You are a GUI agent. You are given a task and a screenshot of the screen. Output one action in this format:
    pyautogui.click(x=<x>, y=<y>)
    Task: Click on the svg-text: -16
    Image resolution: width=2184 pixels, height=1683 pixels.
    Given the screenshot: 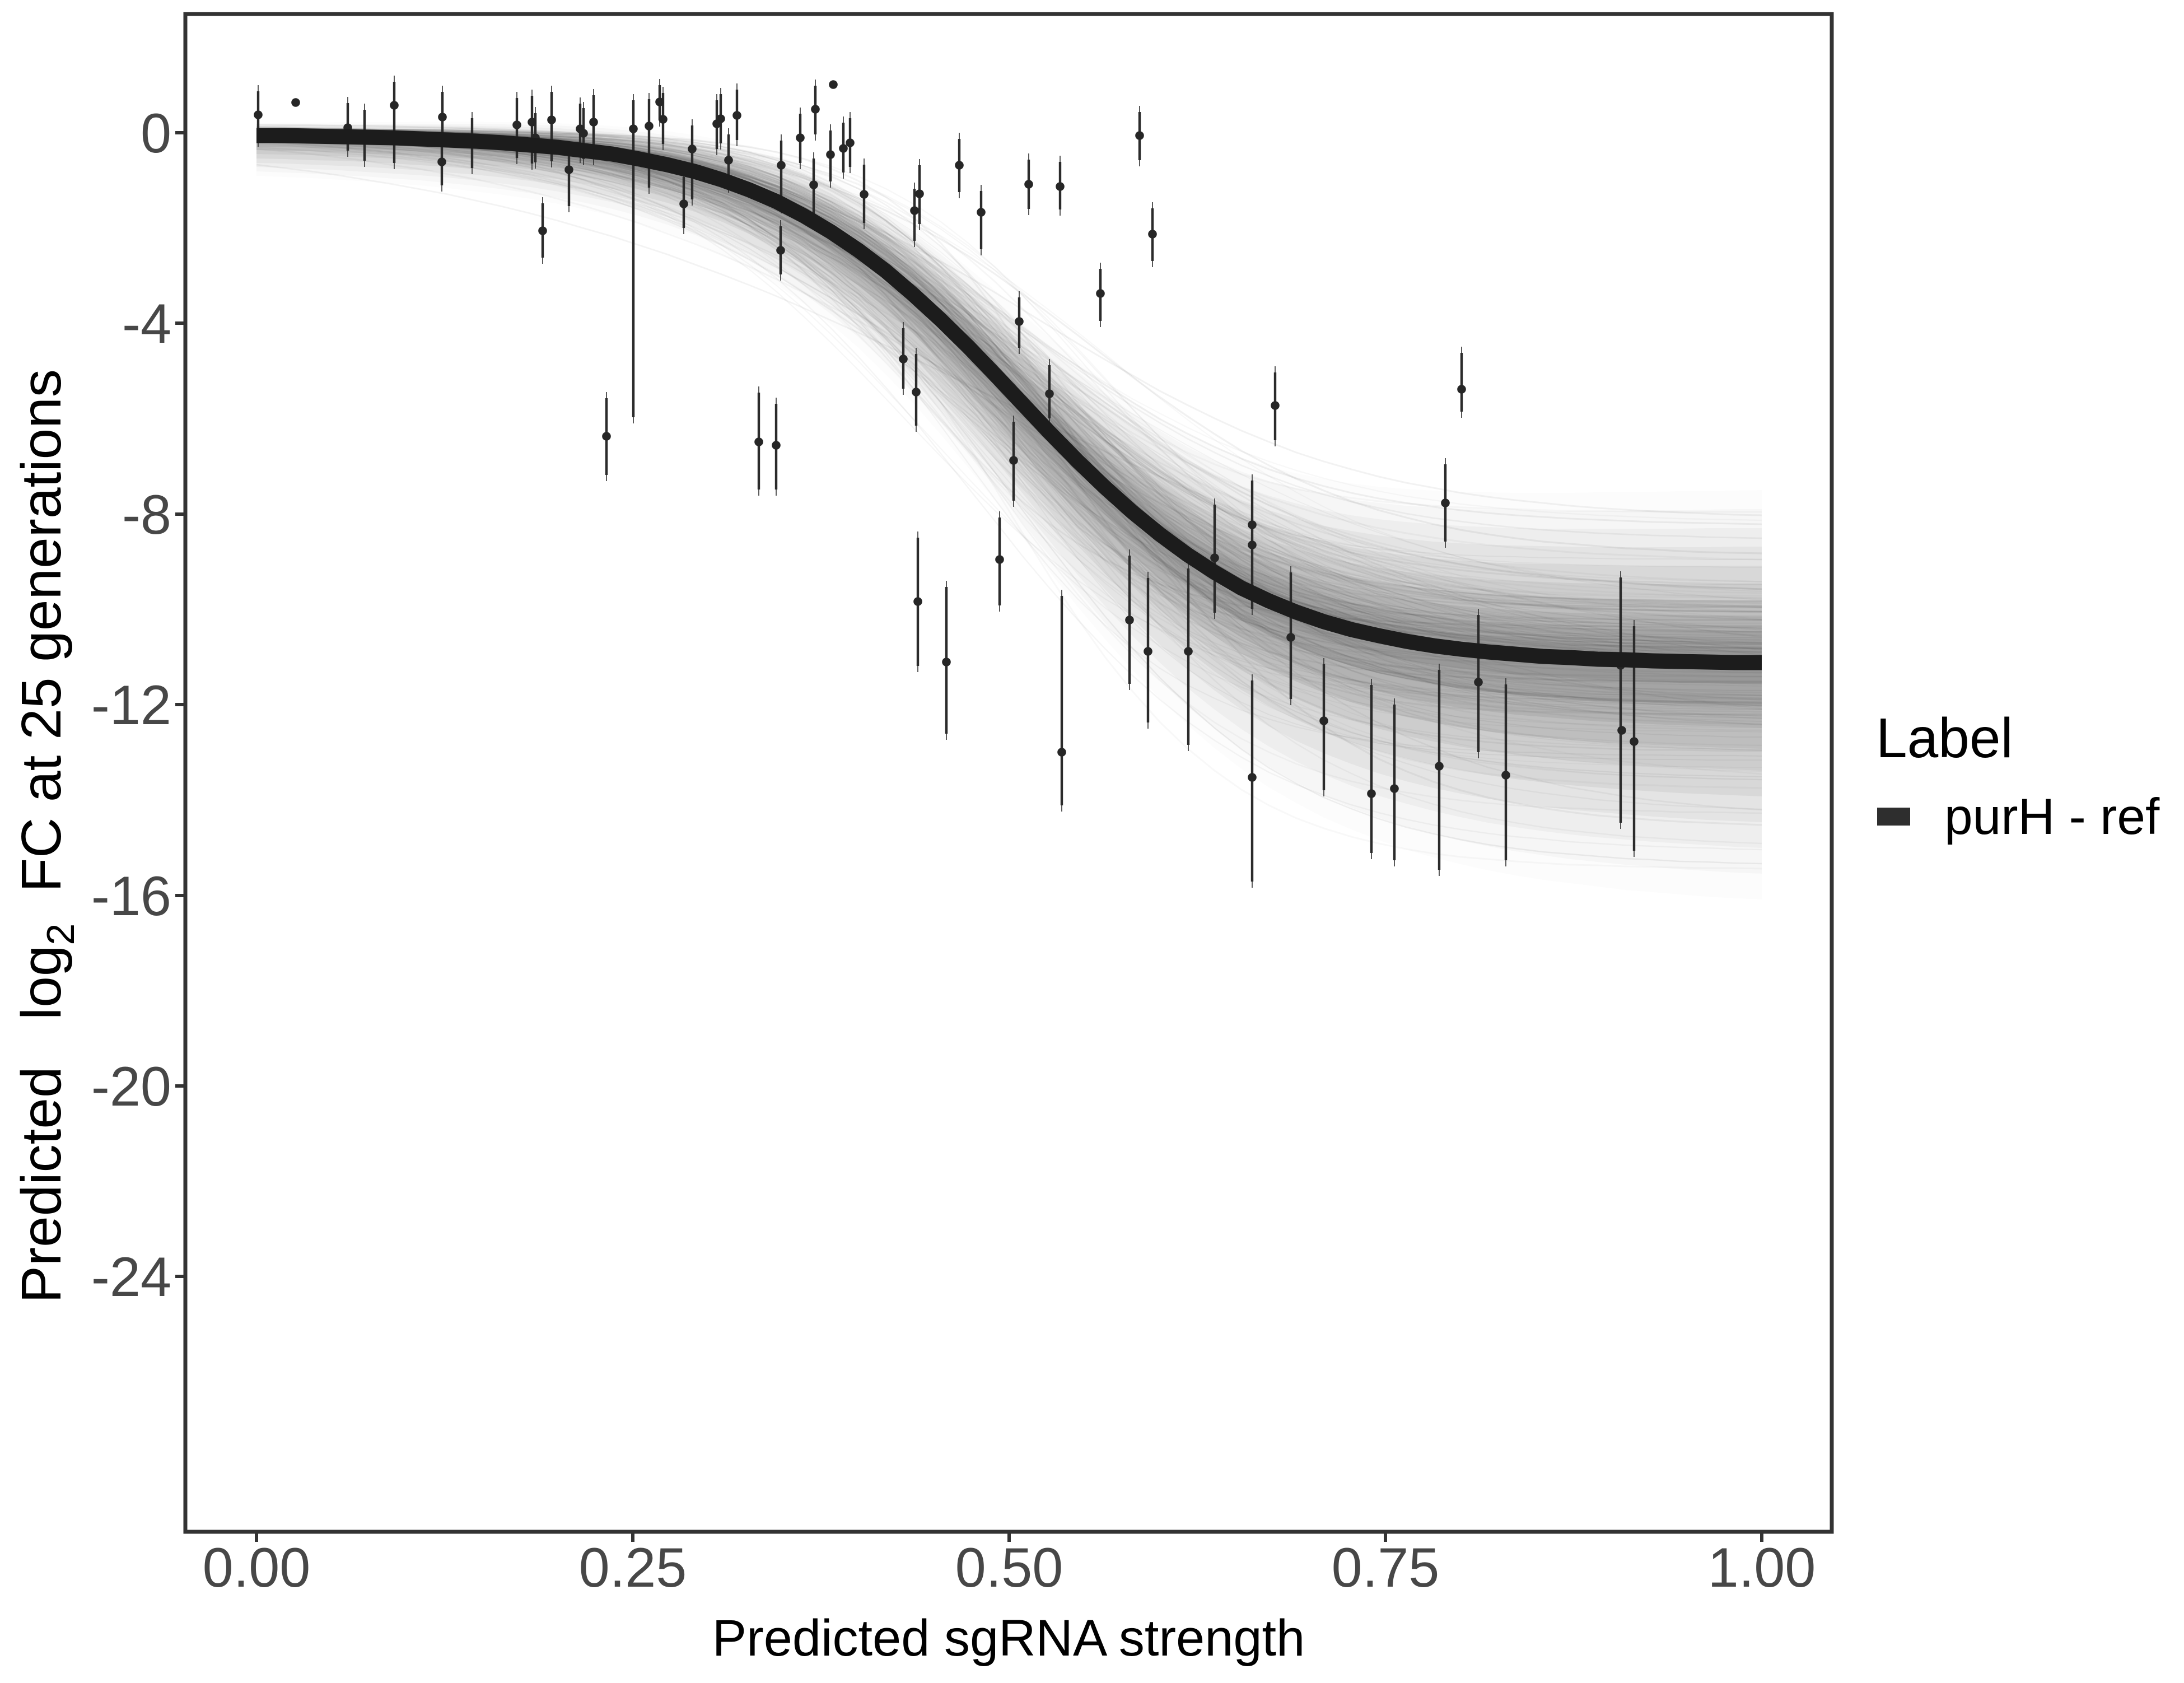 What is the action you would take?
    pyautogui.click(x=131, y=896)
    